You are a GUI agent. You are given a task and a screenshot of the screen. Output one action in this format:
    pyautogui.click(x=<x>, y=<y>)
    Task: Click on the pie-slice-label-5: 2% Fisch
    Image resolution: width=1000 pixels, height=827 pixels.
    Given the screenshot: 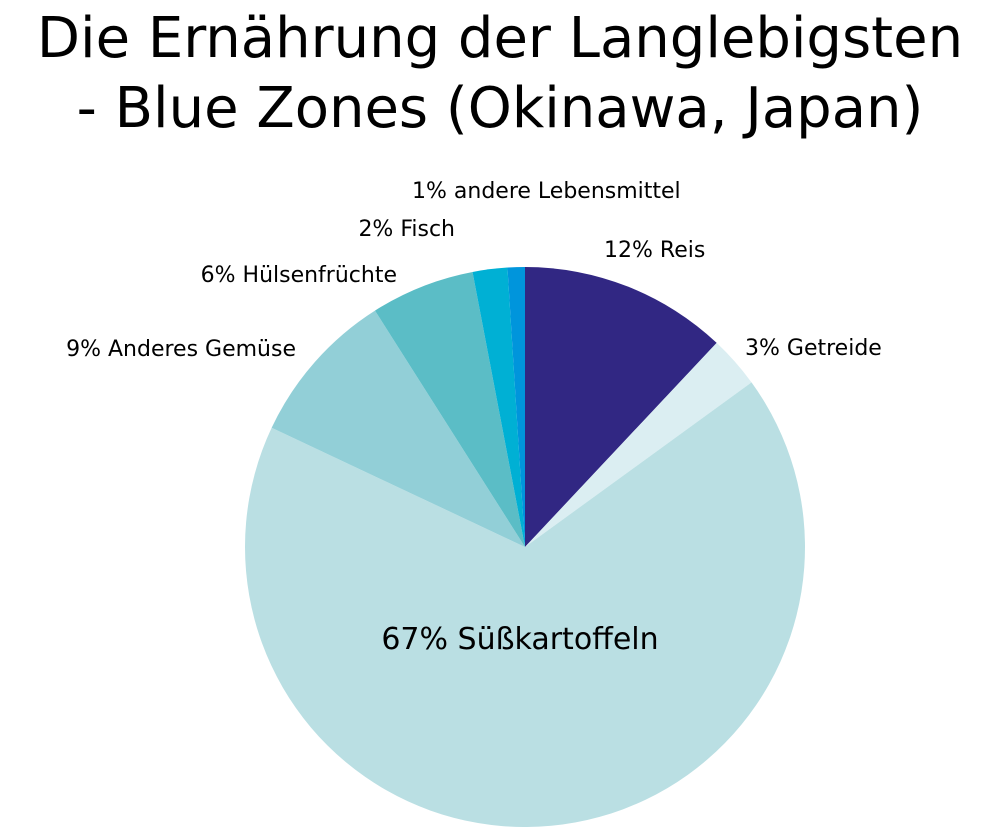 What is the action you would take?
    pyautogui.click(x=406, y=229)
    